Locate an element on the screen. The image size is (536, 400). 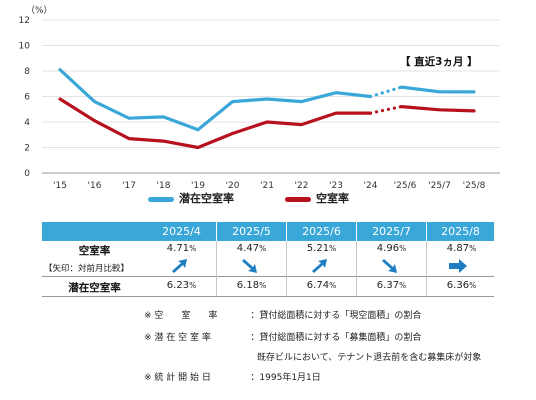
legend-swatch-vacancy is located at coordinates (298, 199).